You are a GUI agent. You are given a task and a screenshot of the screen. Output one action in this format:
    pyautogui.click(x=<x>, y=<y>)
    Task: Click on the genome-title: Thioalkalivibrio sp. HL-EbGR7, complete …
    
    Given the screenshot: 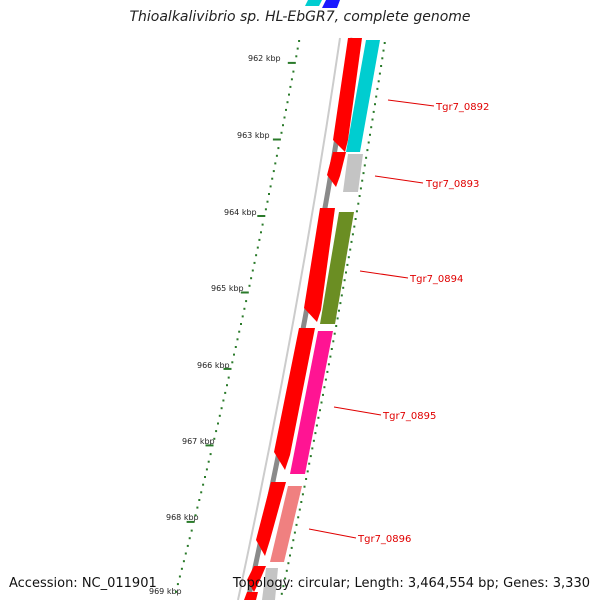 What is the action you would take?
    pyautogui.click(x=300, y=17)
    